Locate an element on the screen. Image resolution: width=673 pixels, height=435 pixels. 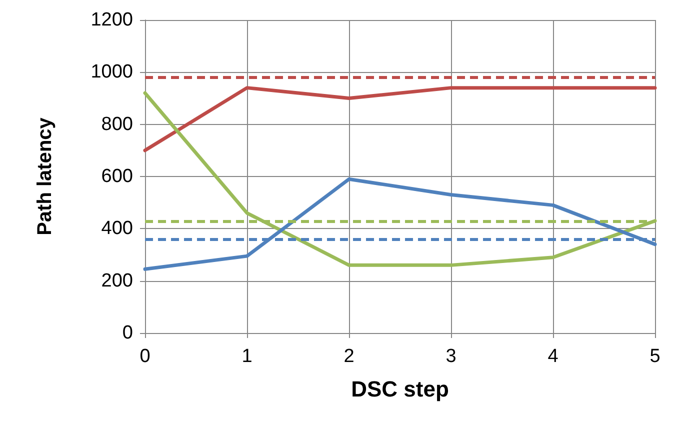
y-tick-label: 1000 is located at coordinates (111, 72).